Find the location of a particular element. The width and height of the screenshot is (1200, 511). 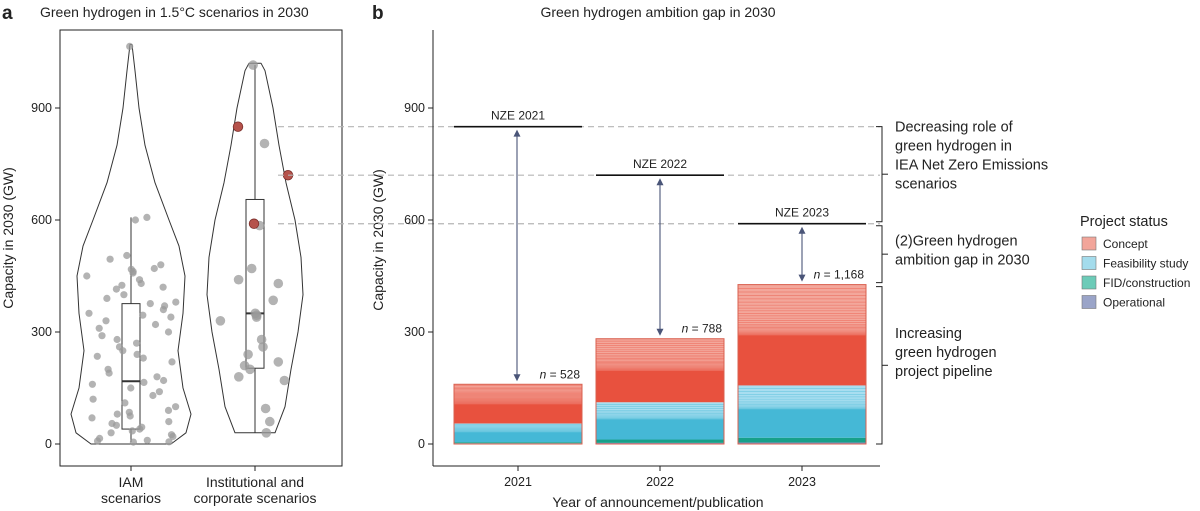

gap-arrow-head-up-2023 is located at coordinates (802, 230).